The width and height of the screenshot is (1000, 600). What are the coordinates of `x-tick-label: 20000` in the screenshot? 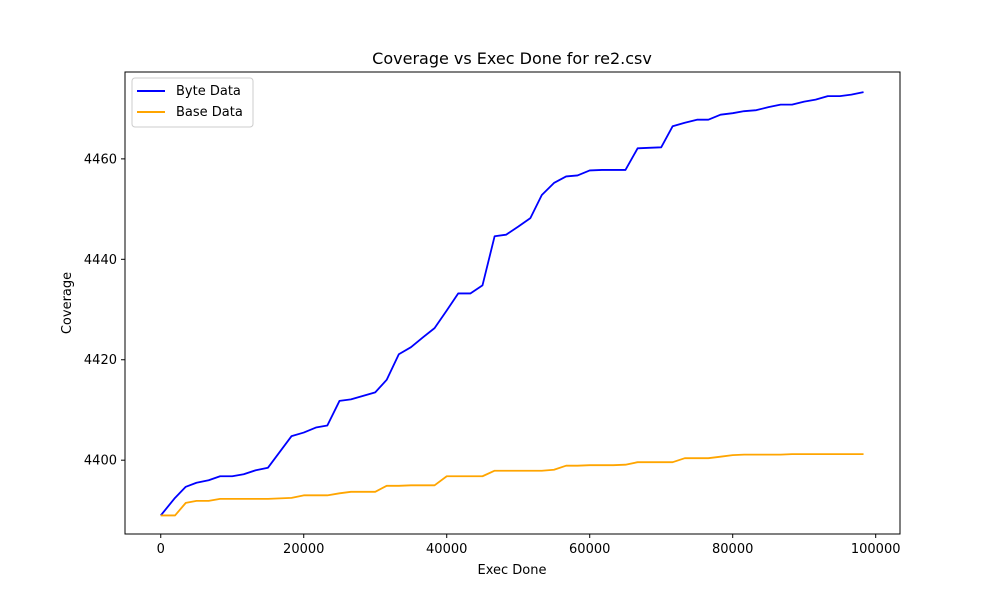 It's located at (303, 549).